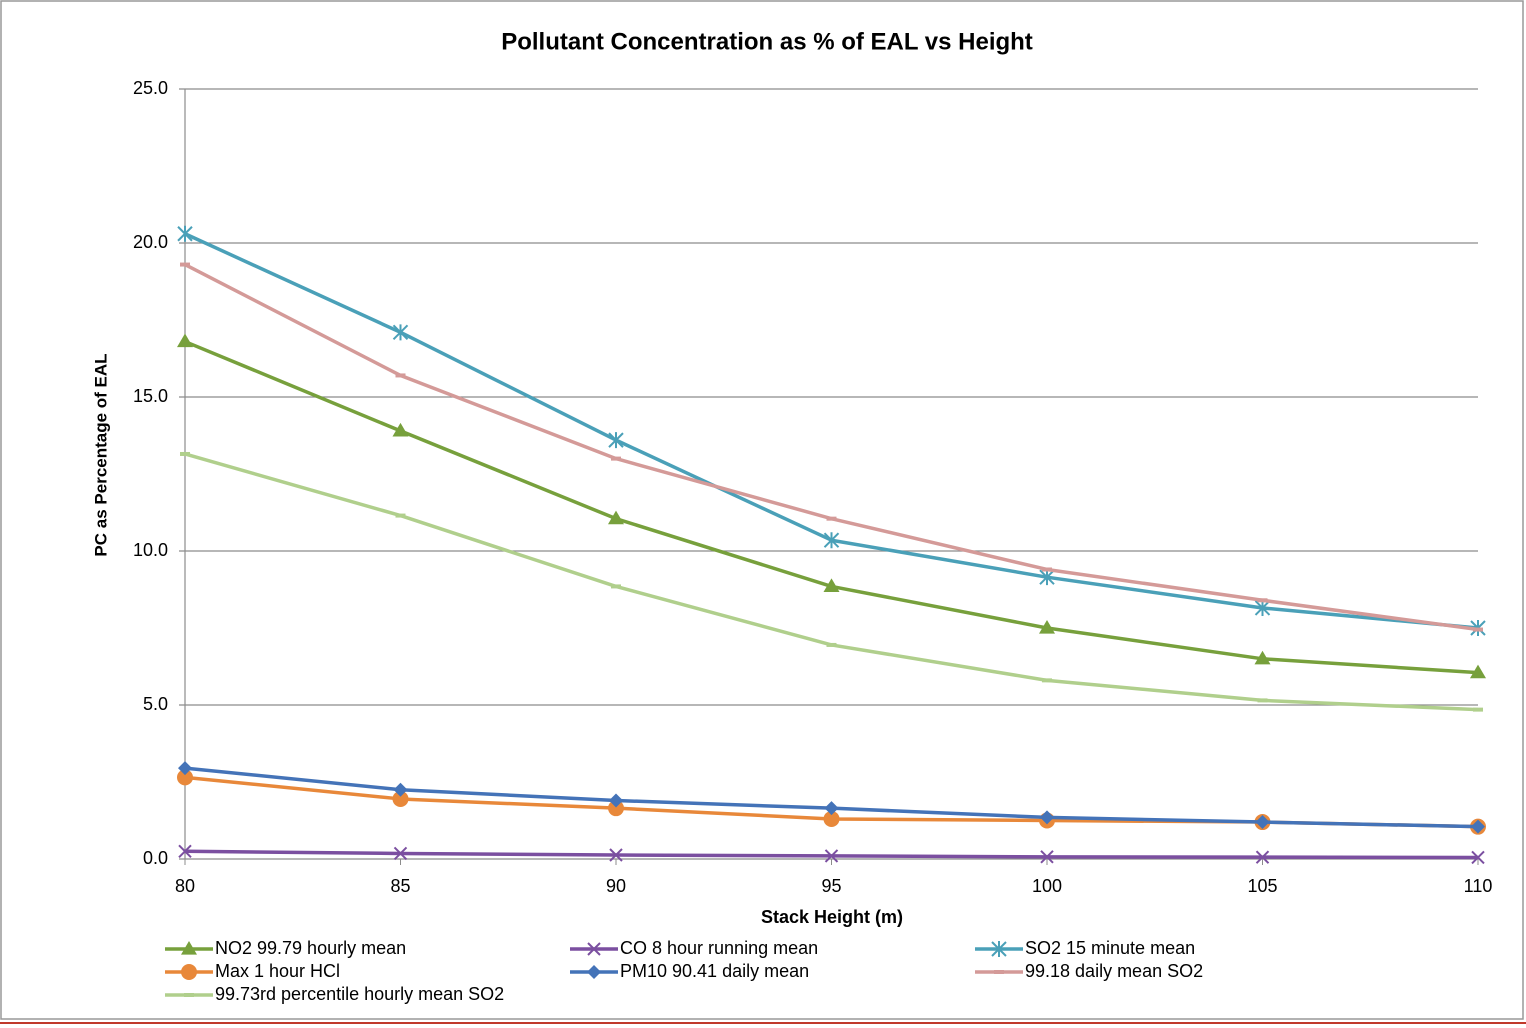  What do you see at coordinates (150, 396) in the screenshot?
I see `y-tick-label: 15.0` at bounding box center [150, 396].